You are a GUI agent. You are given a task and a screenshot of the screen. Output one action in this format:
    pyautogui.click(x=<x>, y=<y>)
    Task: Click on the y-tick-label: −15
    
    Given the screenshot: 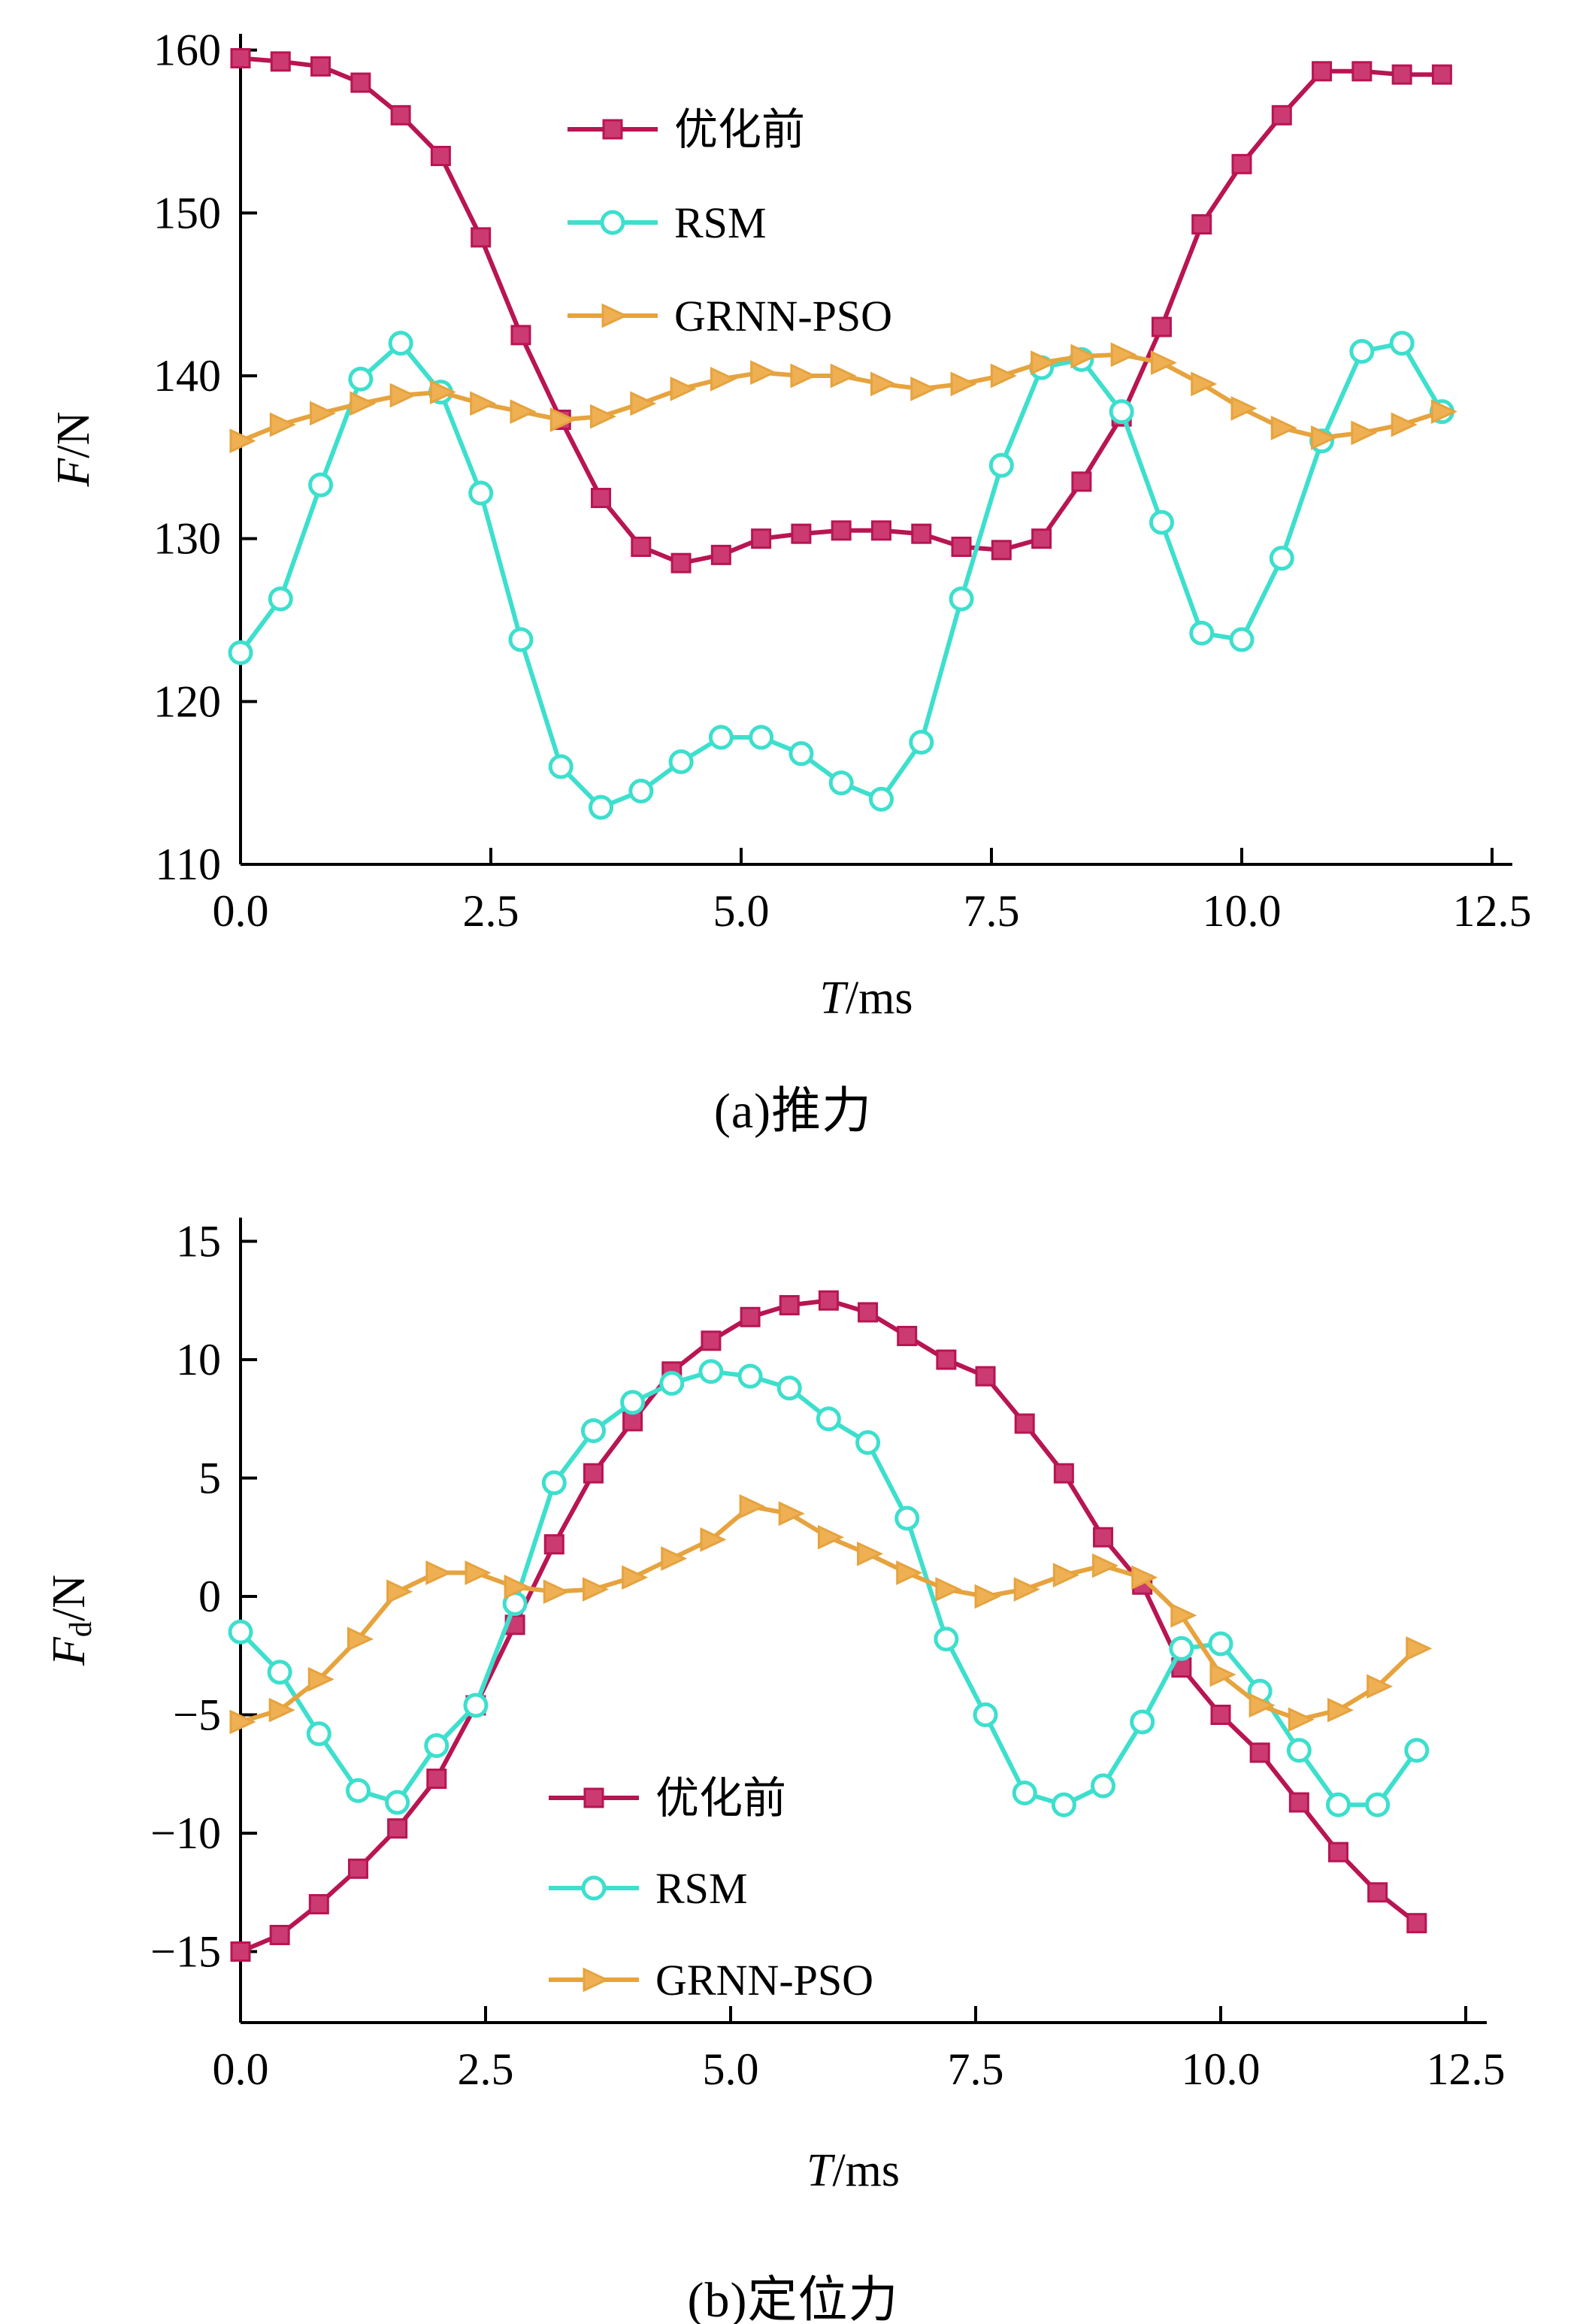 What is the action you would take?
    pyautogui.click(x=185, y=1952)
    